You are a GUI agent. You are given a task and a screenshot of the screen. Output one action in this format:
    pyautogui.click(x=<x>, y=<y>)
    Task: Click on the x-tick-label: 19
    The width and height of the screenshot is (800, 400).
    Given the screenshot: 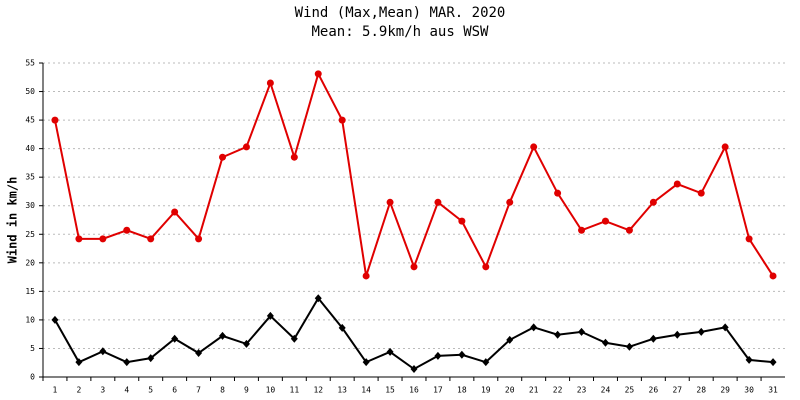 What is the action you would take?
    pyautogui.click(x=486, y=390)
    